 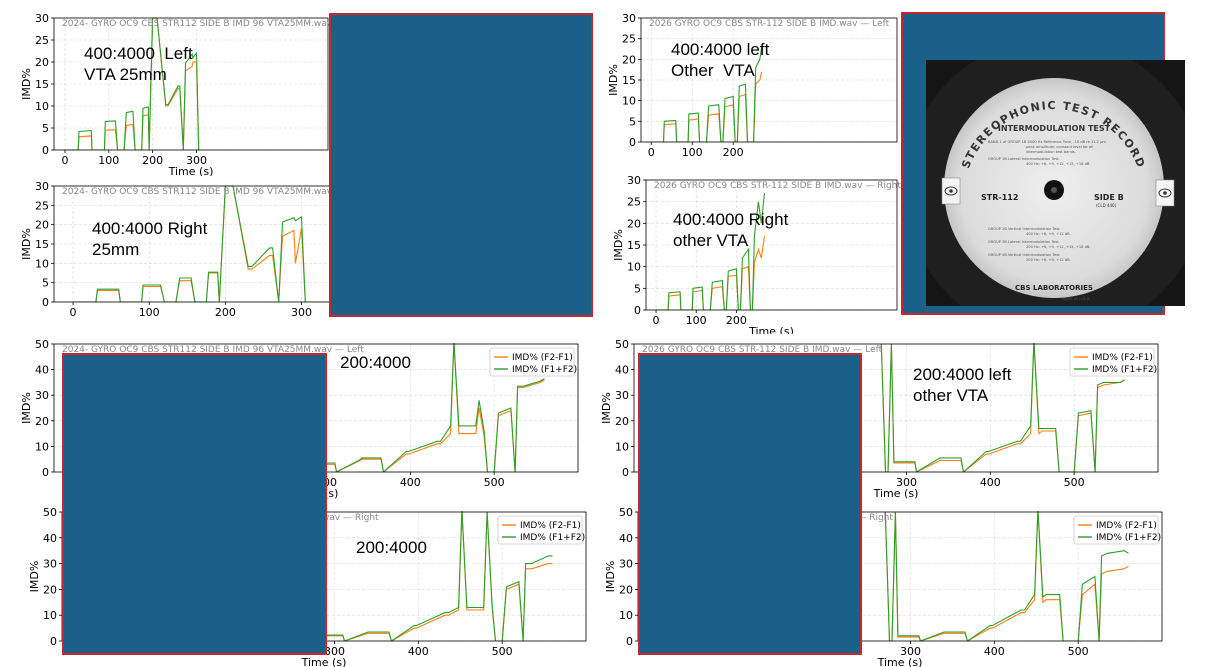 What do you see at coordinates (375, 362) in the screenshot?
I see `annotation-200-left-vta25: 200:4000` at bounding box center [375, 362].